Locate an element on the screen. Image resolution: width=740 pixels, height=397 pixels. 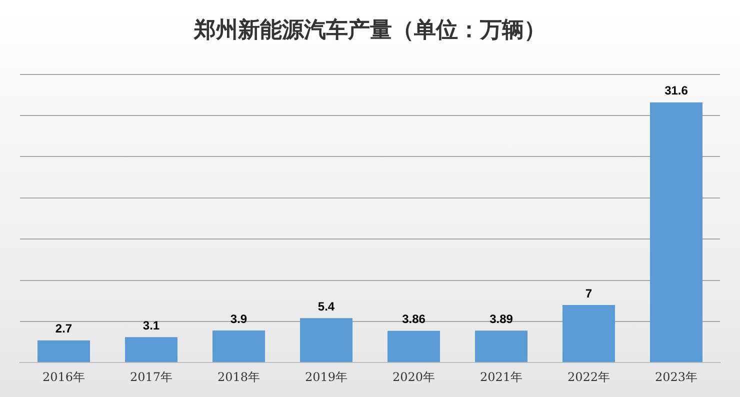
x-tick-label: 2020年 is located at coordinates (414, 377).